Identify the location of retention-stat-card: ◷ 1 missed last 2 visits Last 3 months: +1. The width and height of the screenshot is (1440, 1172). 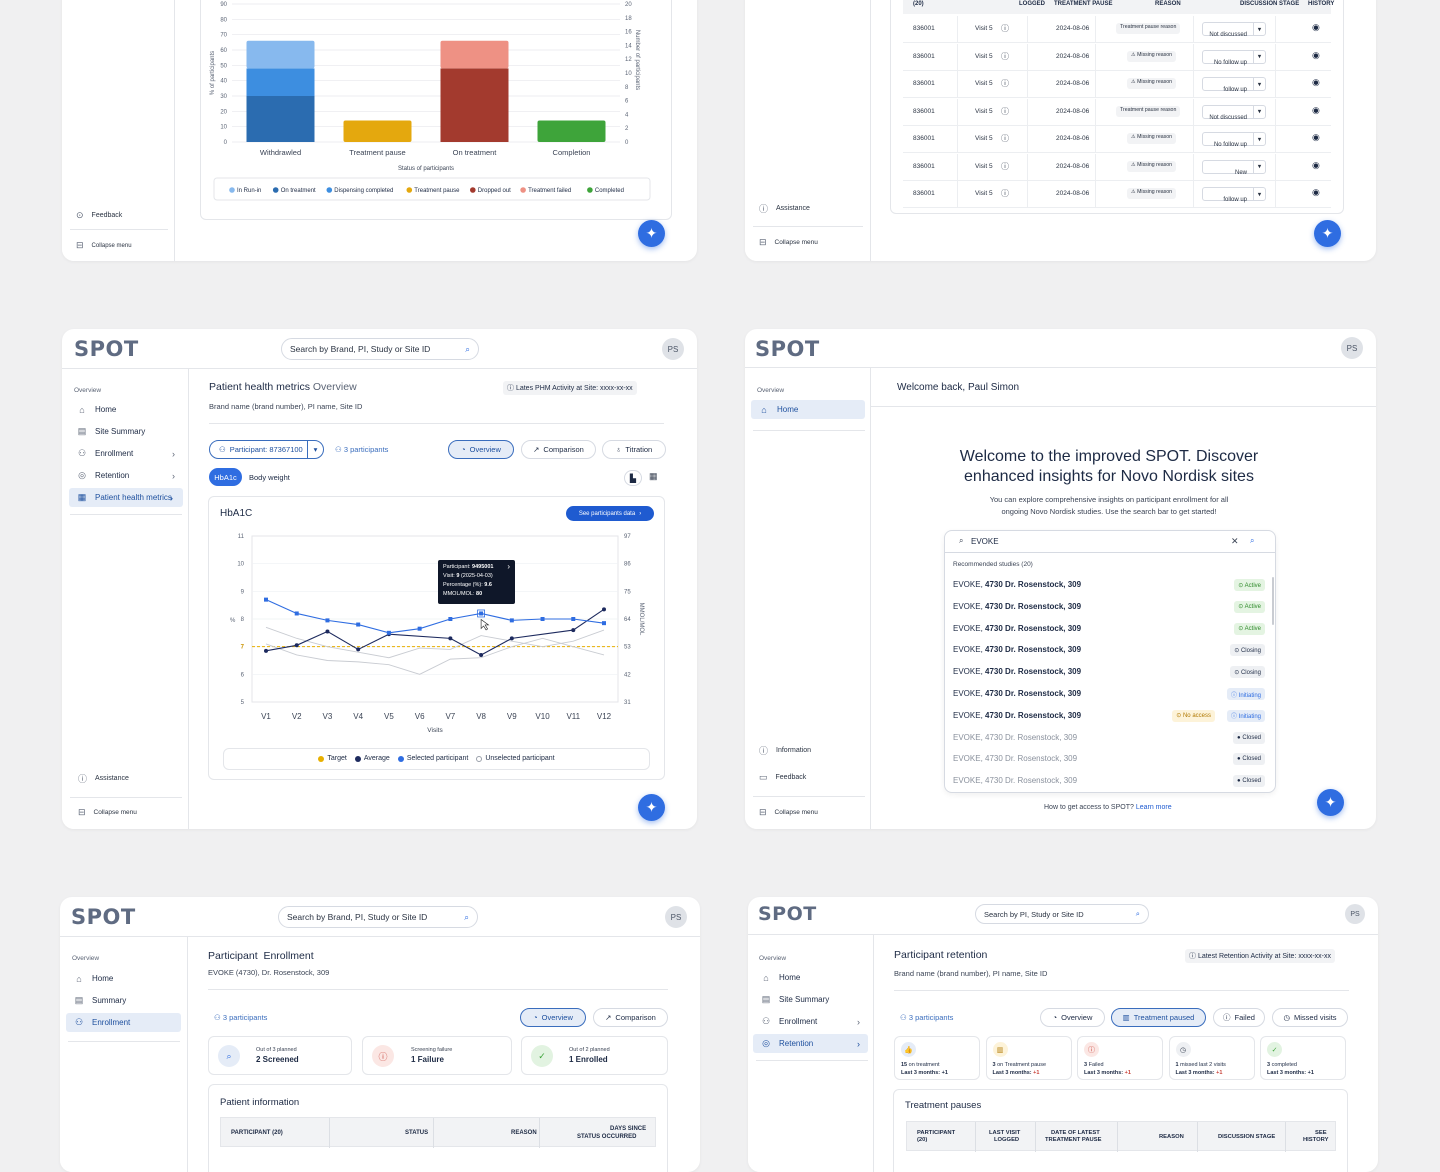
(1211, 1058).